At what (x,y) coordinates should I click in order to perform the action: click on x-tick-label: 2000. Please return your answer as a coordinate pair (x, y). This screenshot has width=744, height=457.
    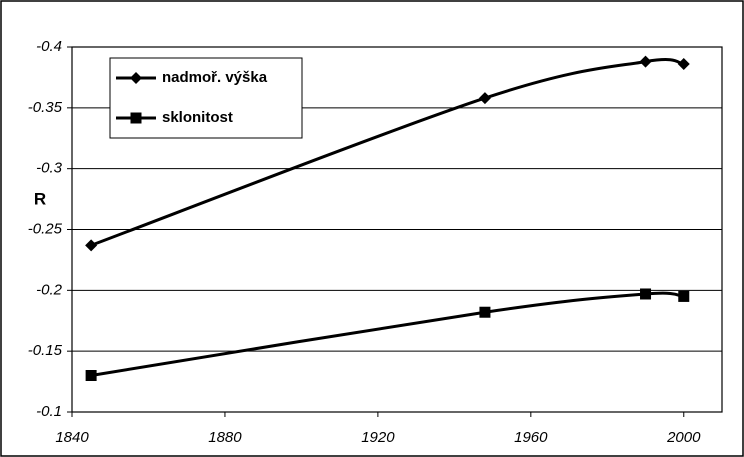
    Looking at the image, I should click on (683, 437).